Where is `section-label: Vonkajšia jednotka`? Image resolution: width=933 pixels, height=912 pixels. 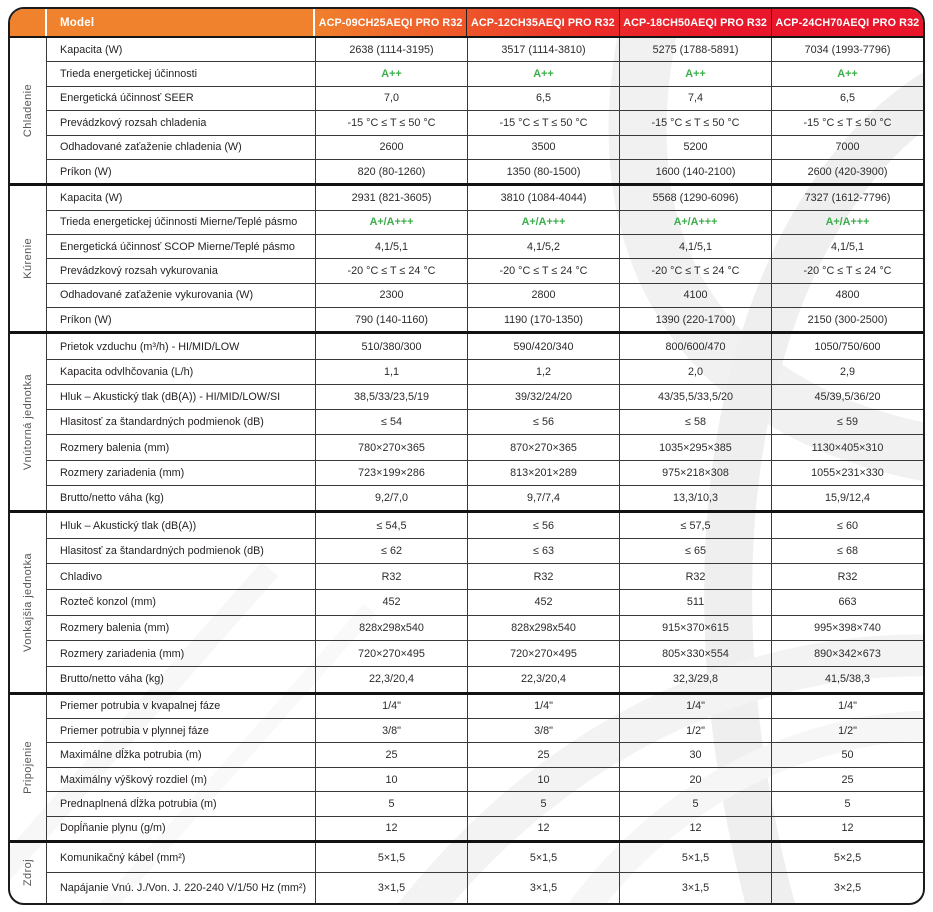
section-label: Vonkajšia jednotka is located at coordinates (28, 602).